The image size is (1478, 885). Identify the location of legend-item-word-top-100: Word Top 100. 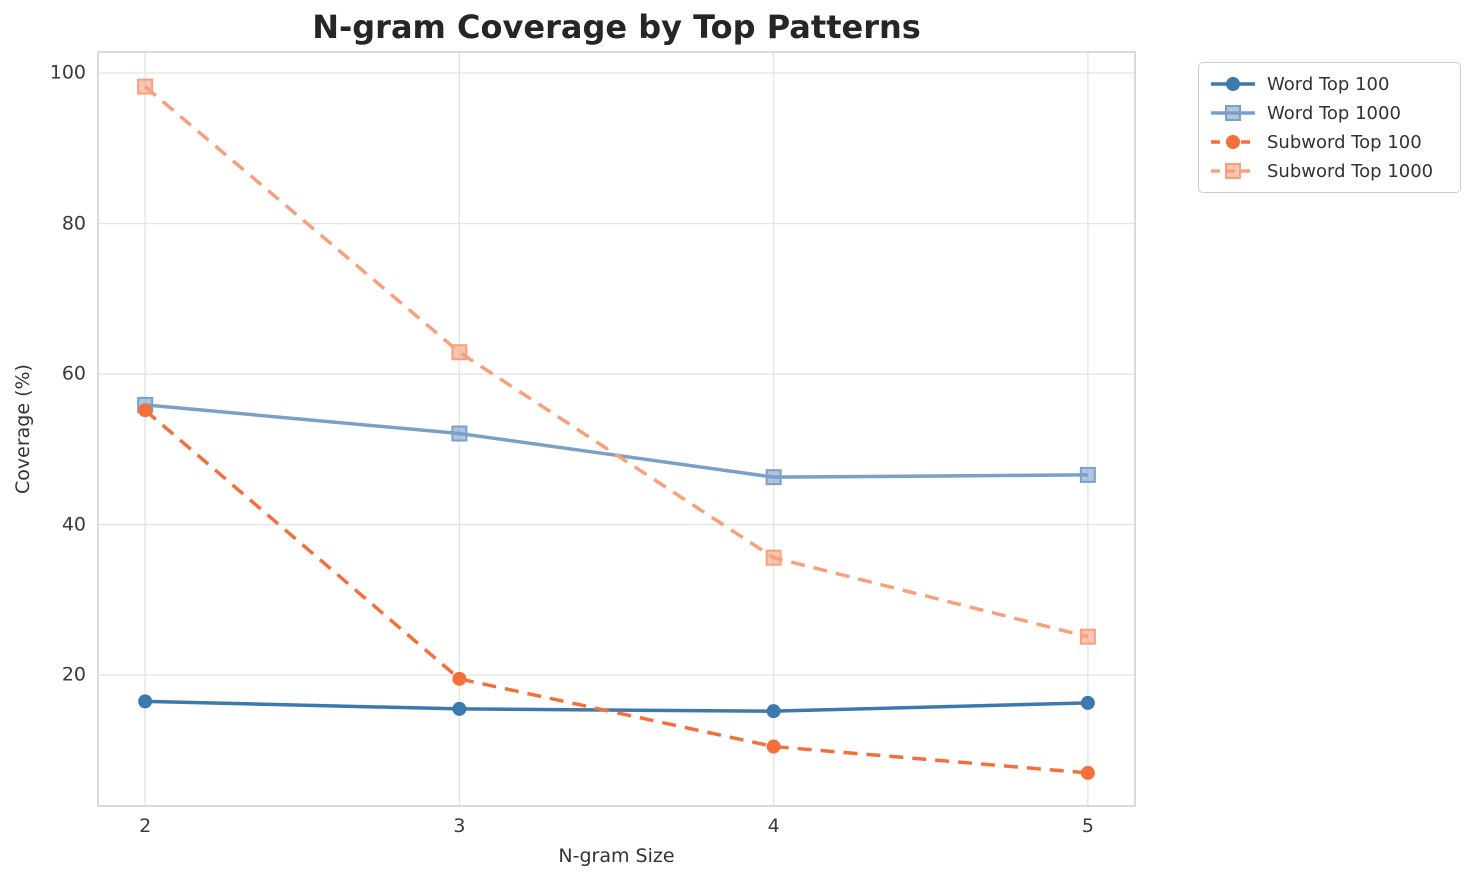
(1329, 84).